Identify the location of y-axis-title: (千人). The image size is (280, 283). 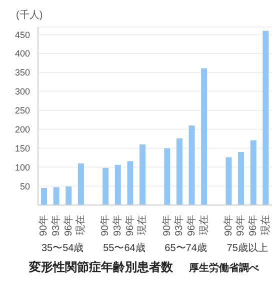
(29, 14).